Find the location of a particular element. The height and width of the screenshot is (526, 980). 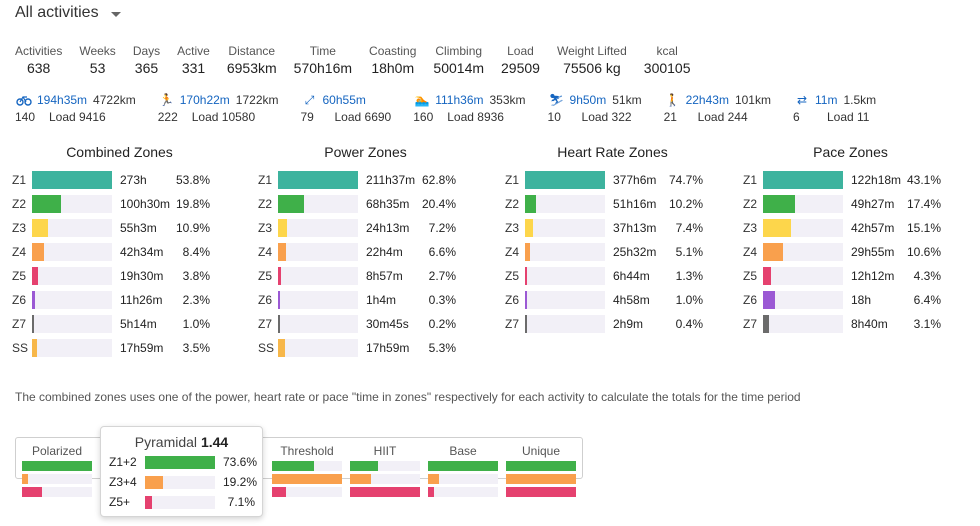

distribution-model: Base is located at coordinates (463, 470).